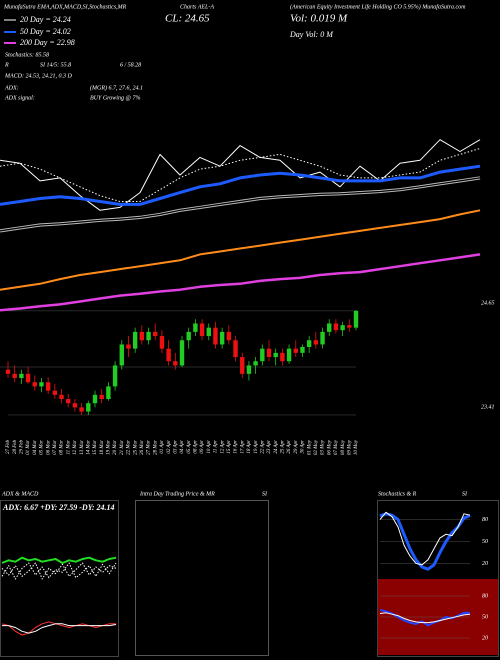 This screenshot has height=660, width=500. What do you see at coordinates (129, 447) in the screenshot?
I see `x-tick-label: 22 Mar` at bounding box center [129, 447].